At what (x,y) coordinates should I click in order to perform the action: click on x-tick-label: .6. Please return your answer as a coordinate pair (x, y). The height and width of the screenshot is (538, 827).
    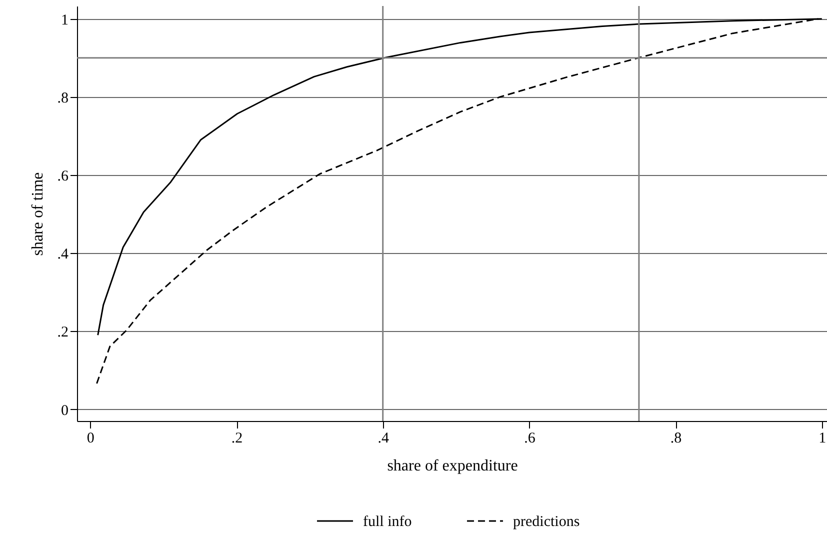
    Looking at the image, I should click on (530, 438).